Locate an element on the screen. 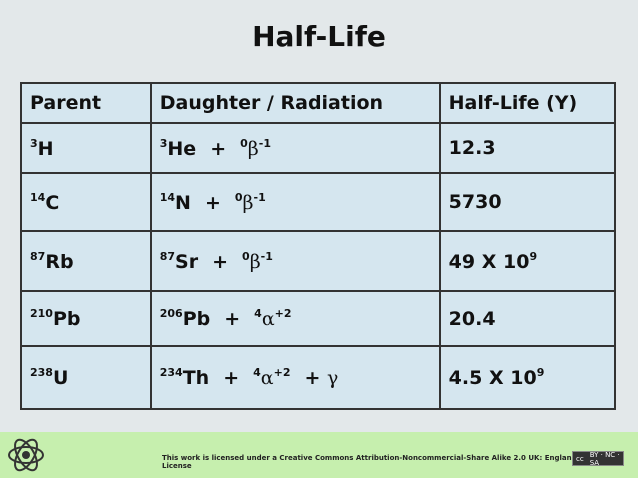 The image size is (638, 478). table-row: 3H 3He +0β-1 12.3 is located at coordinates (318, 148).